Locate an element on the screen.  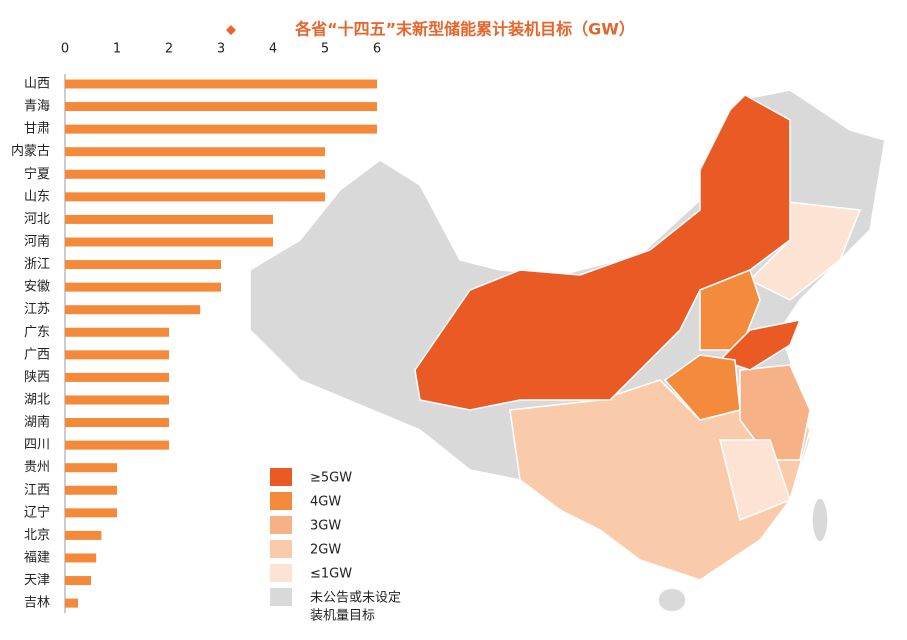
y-tick-label: 安徽 is located at coordinates (37, 287).